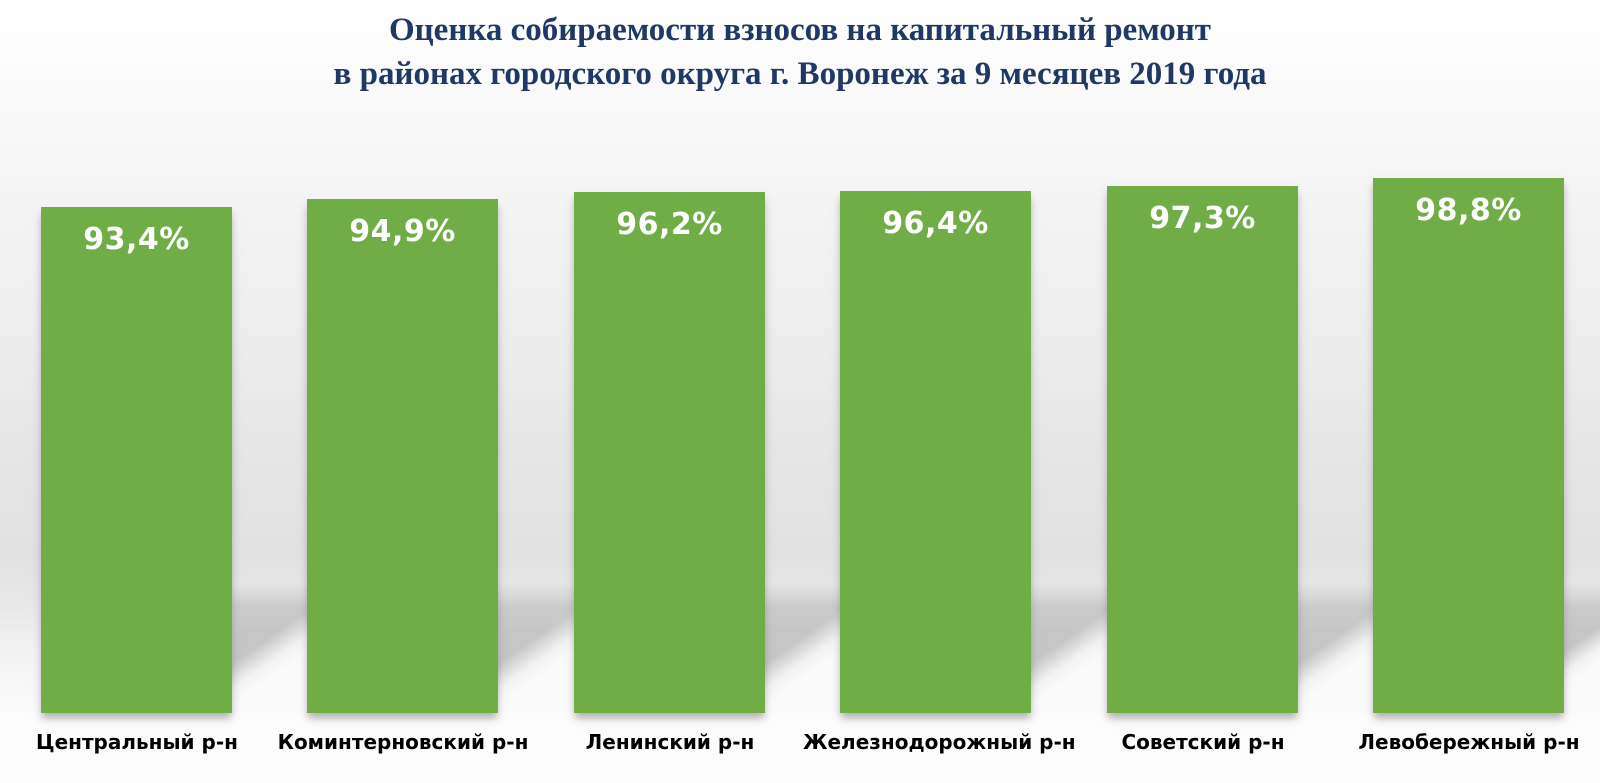 This screenshot has height=783, width=1600. Describe the element at coordinates (935, 223) in the screenshot. I see `bar-value-label: 96,4%` at that location.